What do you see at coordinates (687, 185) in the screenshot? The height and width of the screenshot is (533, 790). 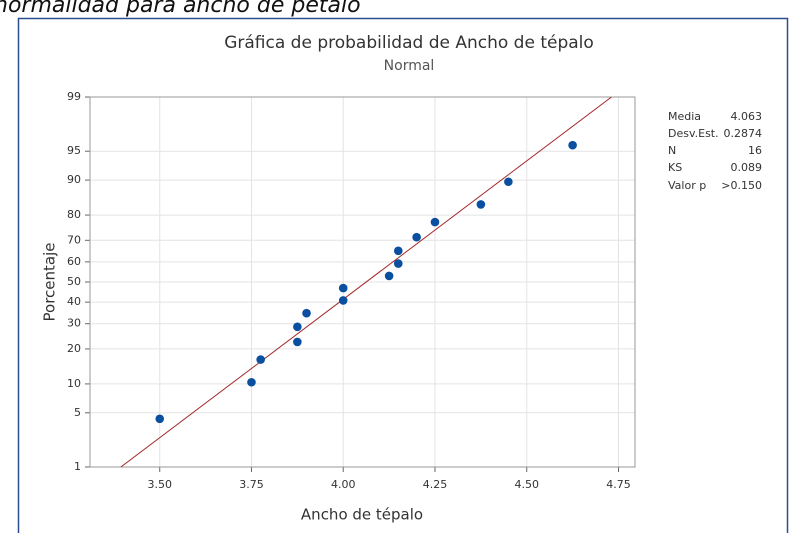 I see `stat-label: Valor p` at bounding box center [687, 185].